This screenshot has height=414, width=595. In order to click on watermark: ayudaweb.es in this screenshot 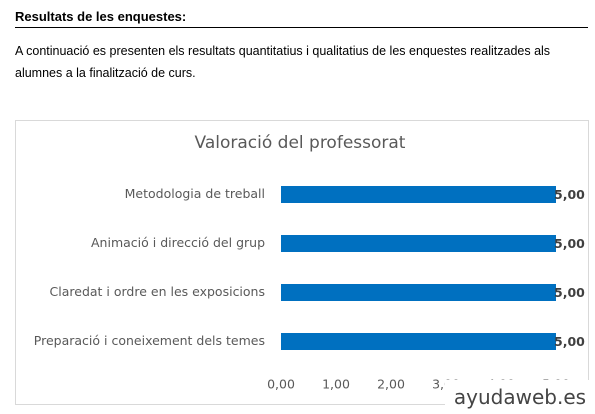, I will do `click(520, 397)`.